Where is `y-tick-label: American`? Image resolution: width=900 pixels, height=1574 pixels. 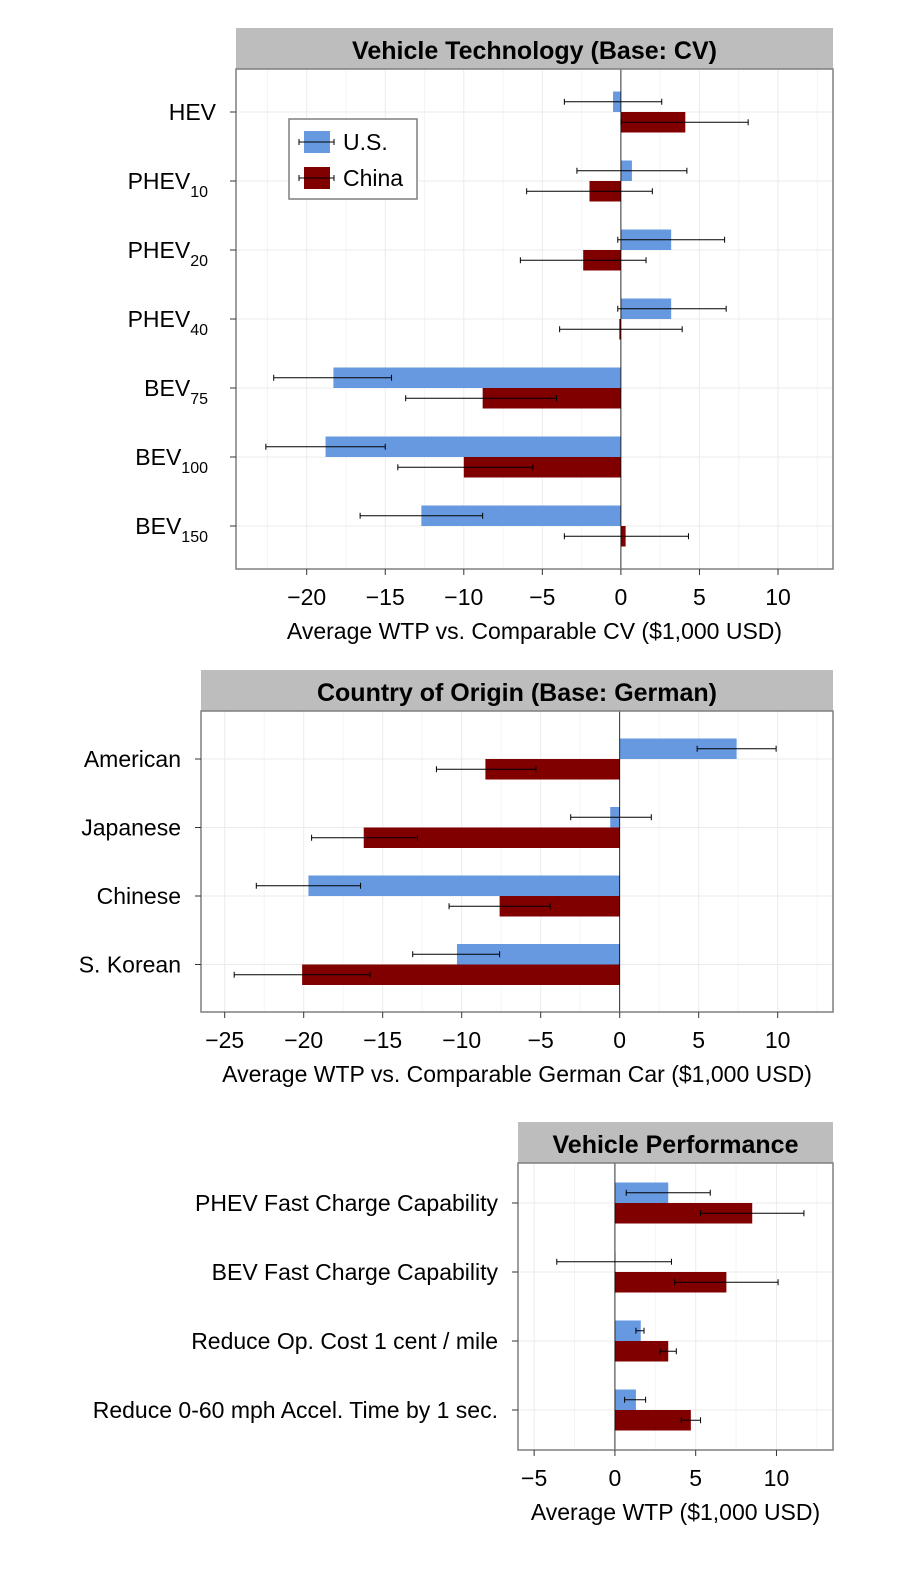 y-tick-label: American is located at coordinates (132, 759).